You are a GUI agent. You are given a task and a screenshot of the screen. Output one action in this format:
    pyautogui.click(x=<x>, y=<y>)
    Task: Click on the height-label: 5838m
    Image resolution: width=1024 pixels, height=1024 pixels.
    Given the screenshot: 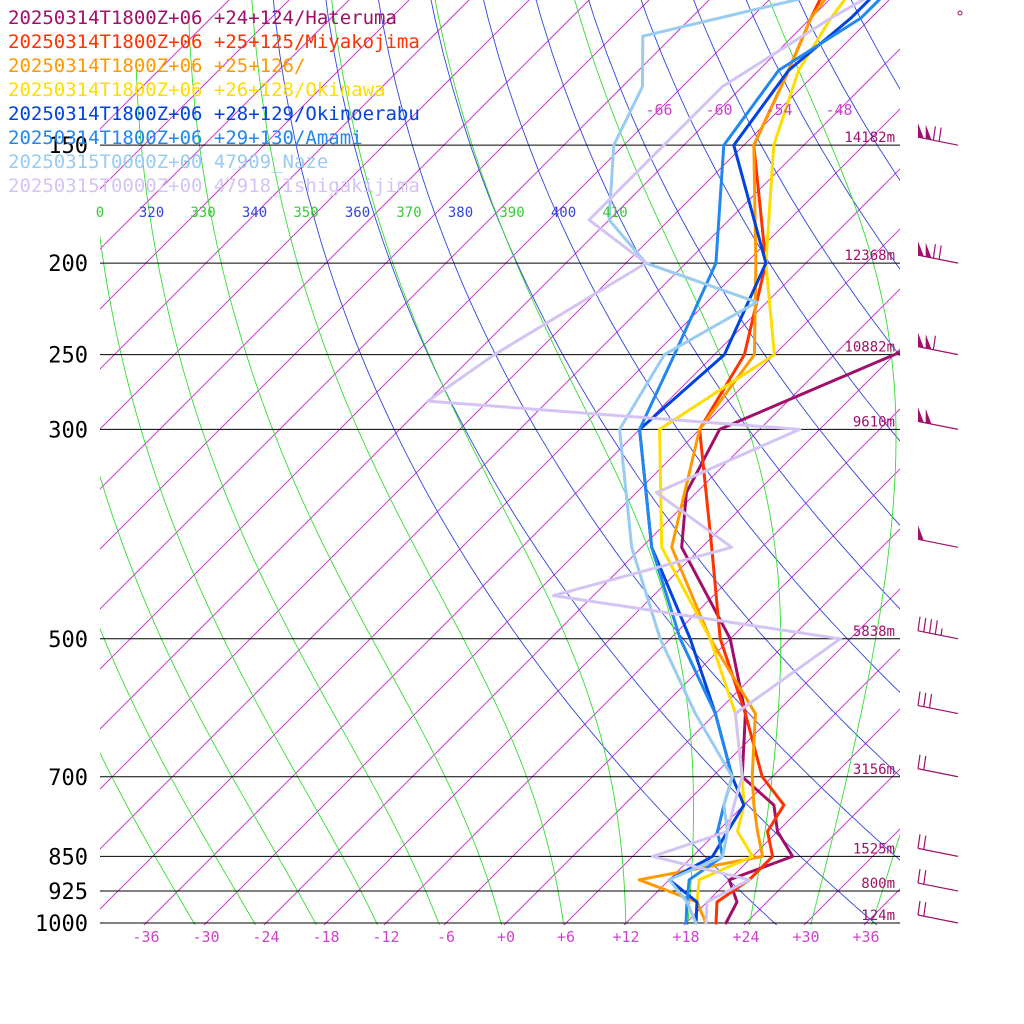 What is the action you would take?
    pyautogui.click(x=874, y=632)
    